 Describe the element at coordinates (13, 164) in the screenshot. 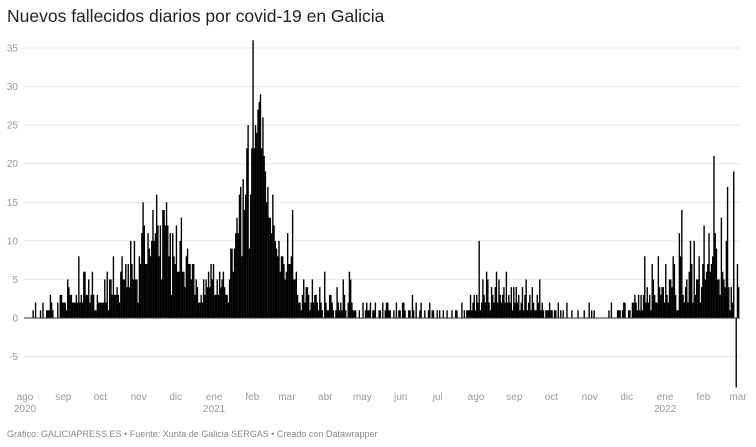

I see `y-tick-label: 20` at that location.